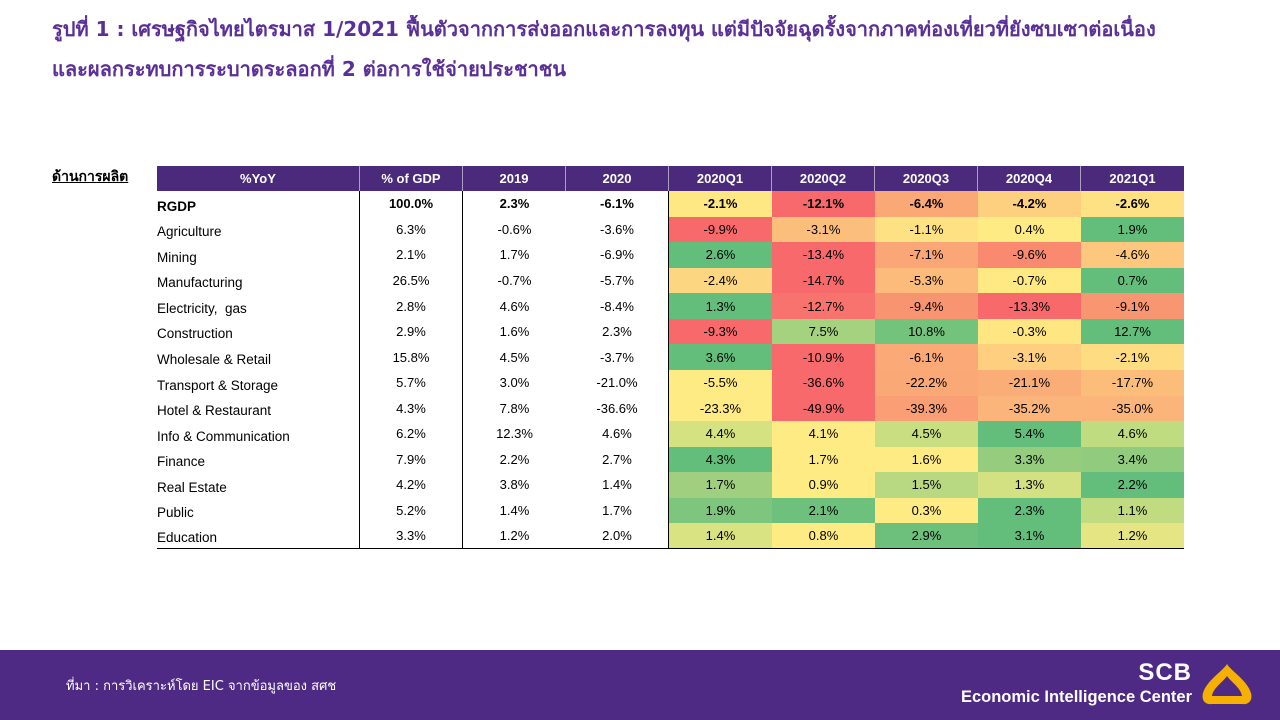 This screenshot has height=720, width=1280. I want to click on column-header: 2020Q2, so click(823, 178).